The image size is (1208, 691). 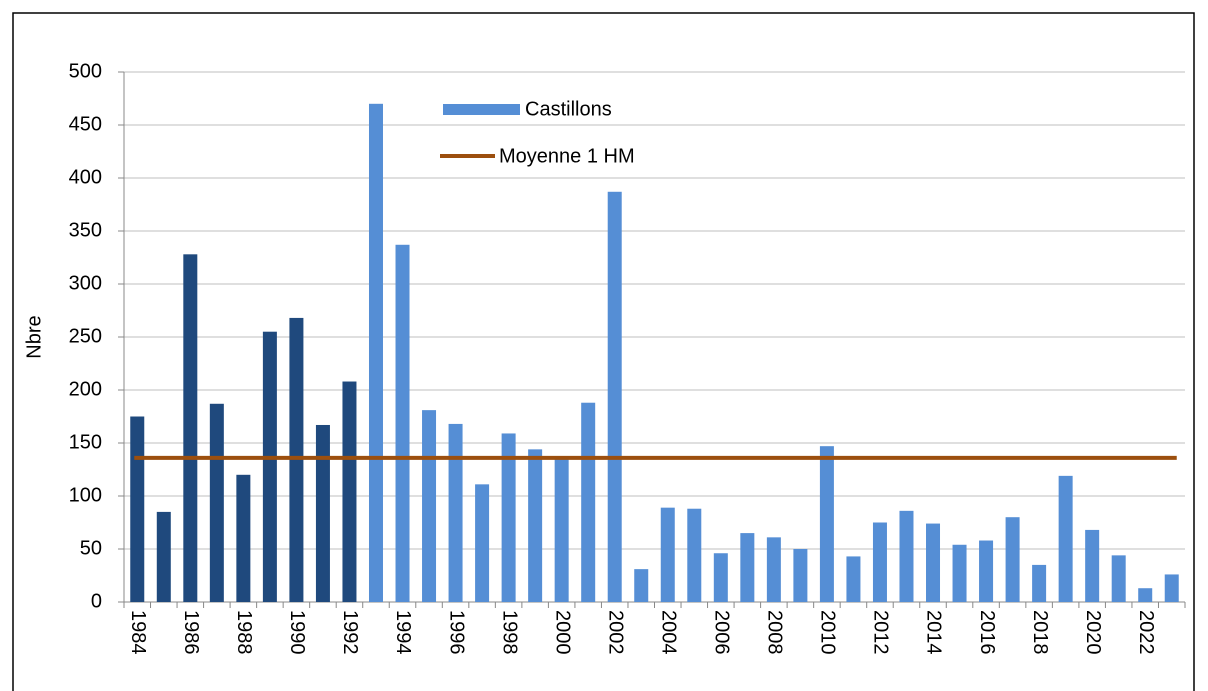 What do you see at coordinates (828, 632) in the screenshot?
I see `x-tick-label: 2010` at bounding box center [828, 632].